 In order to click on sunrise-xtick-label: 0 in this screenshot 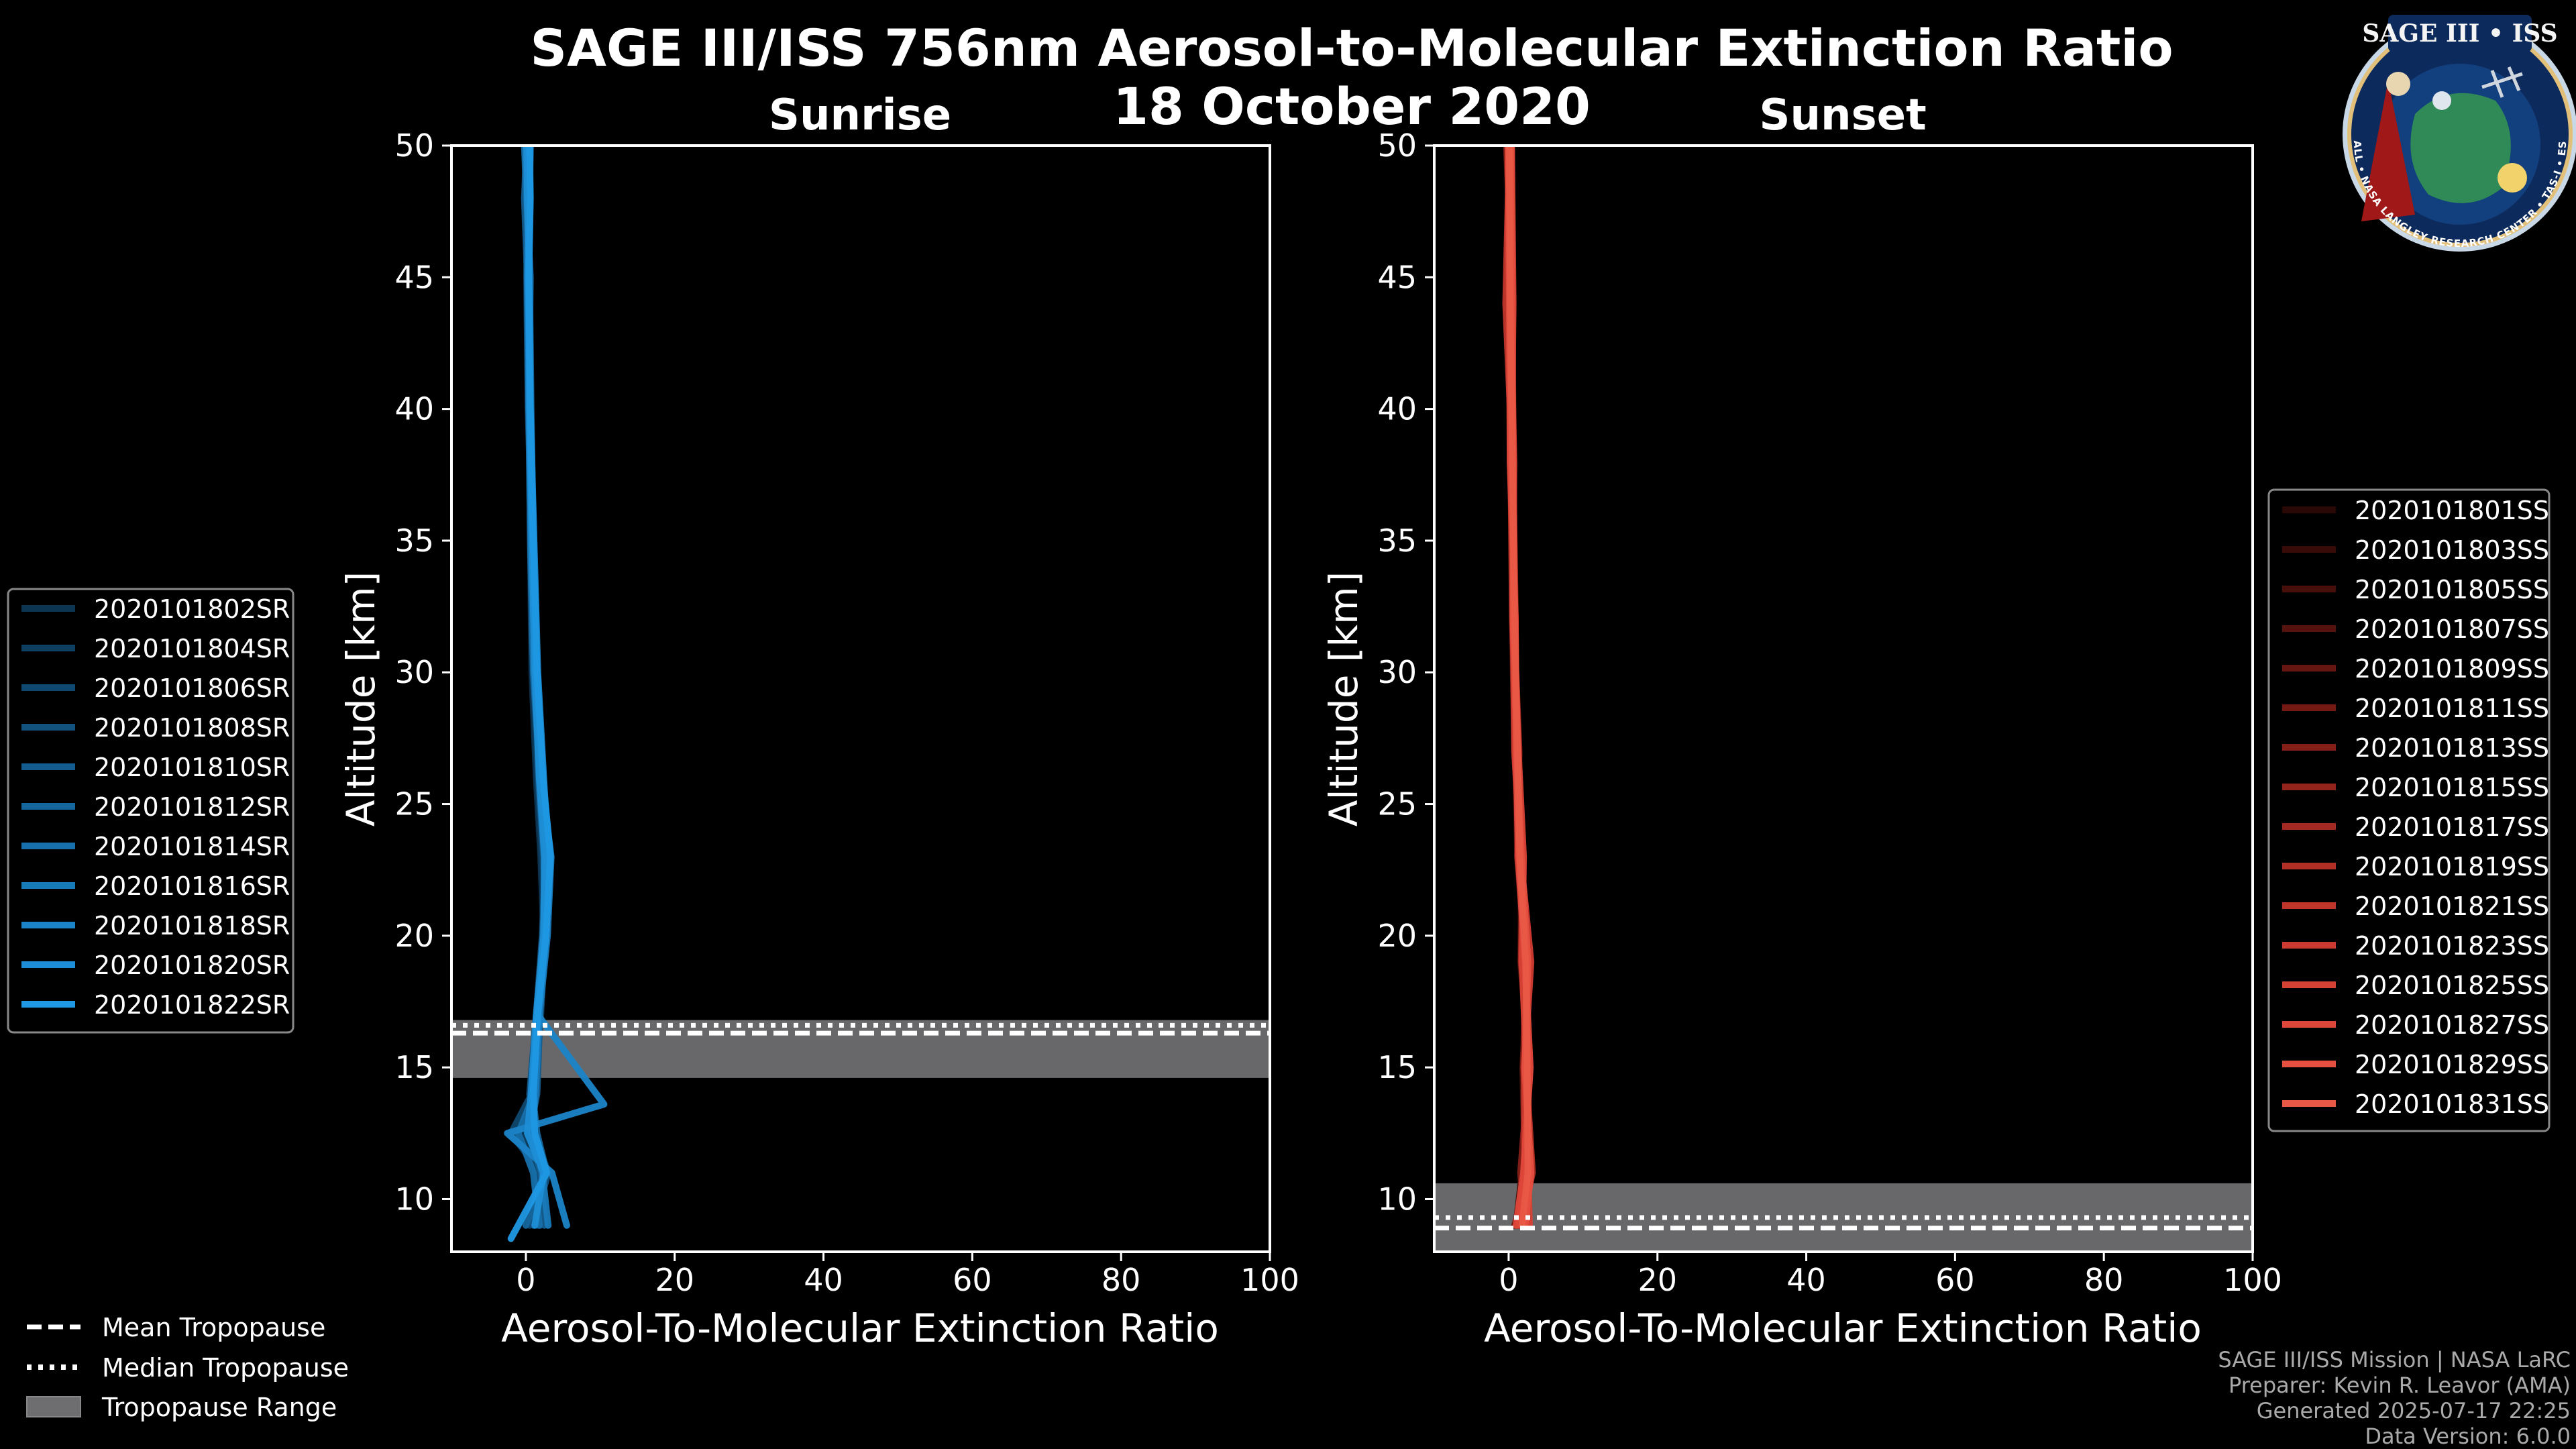, I will do `click(525, 1280)`.